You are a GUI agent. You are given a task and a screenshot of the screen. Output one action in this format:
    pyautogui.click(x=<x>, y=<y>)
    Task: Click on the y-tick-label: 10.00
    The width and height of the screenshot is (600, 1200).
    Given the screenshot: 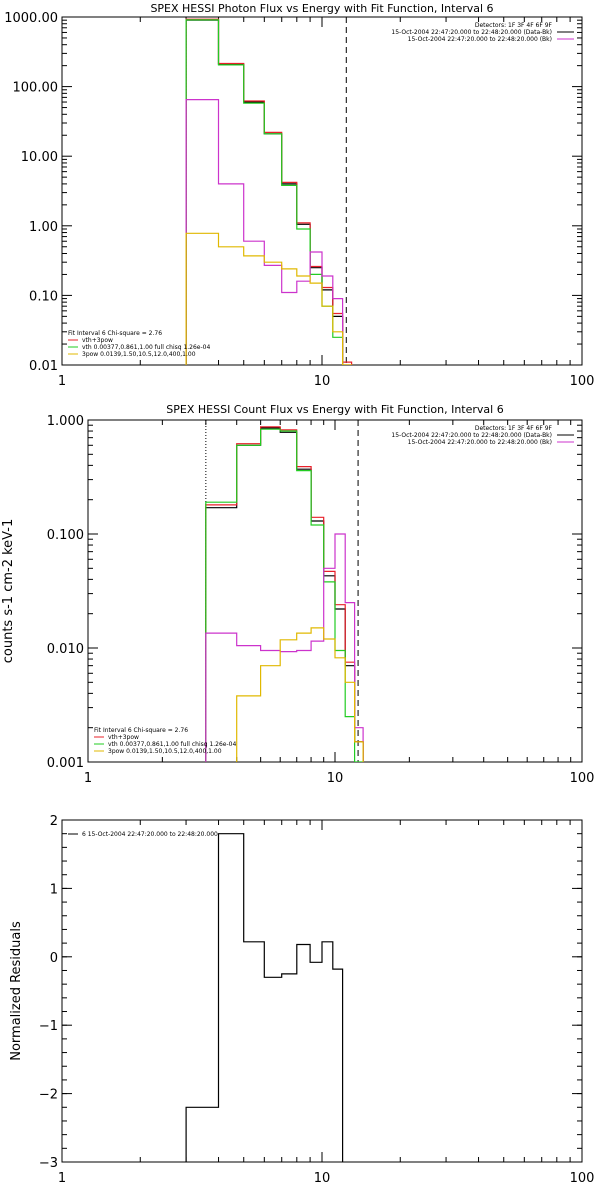 What is the action you would take?
    pyautogui.click(x=39, y=157)
    